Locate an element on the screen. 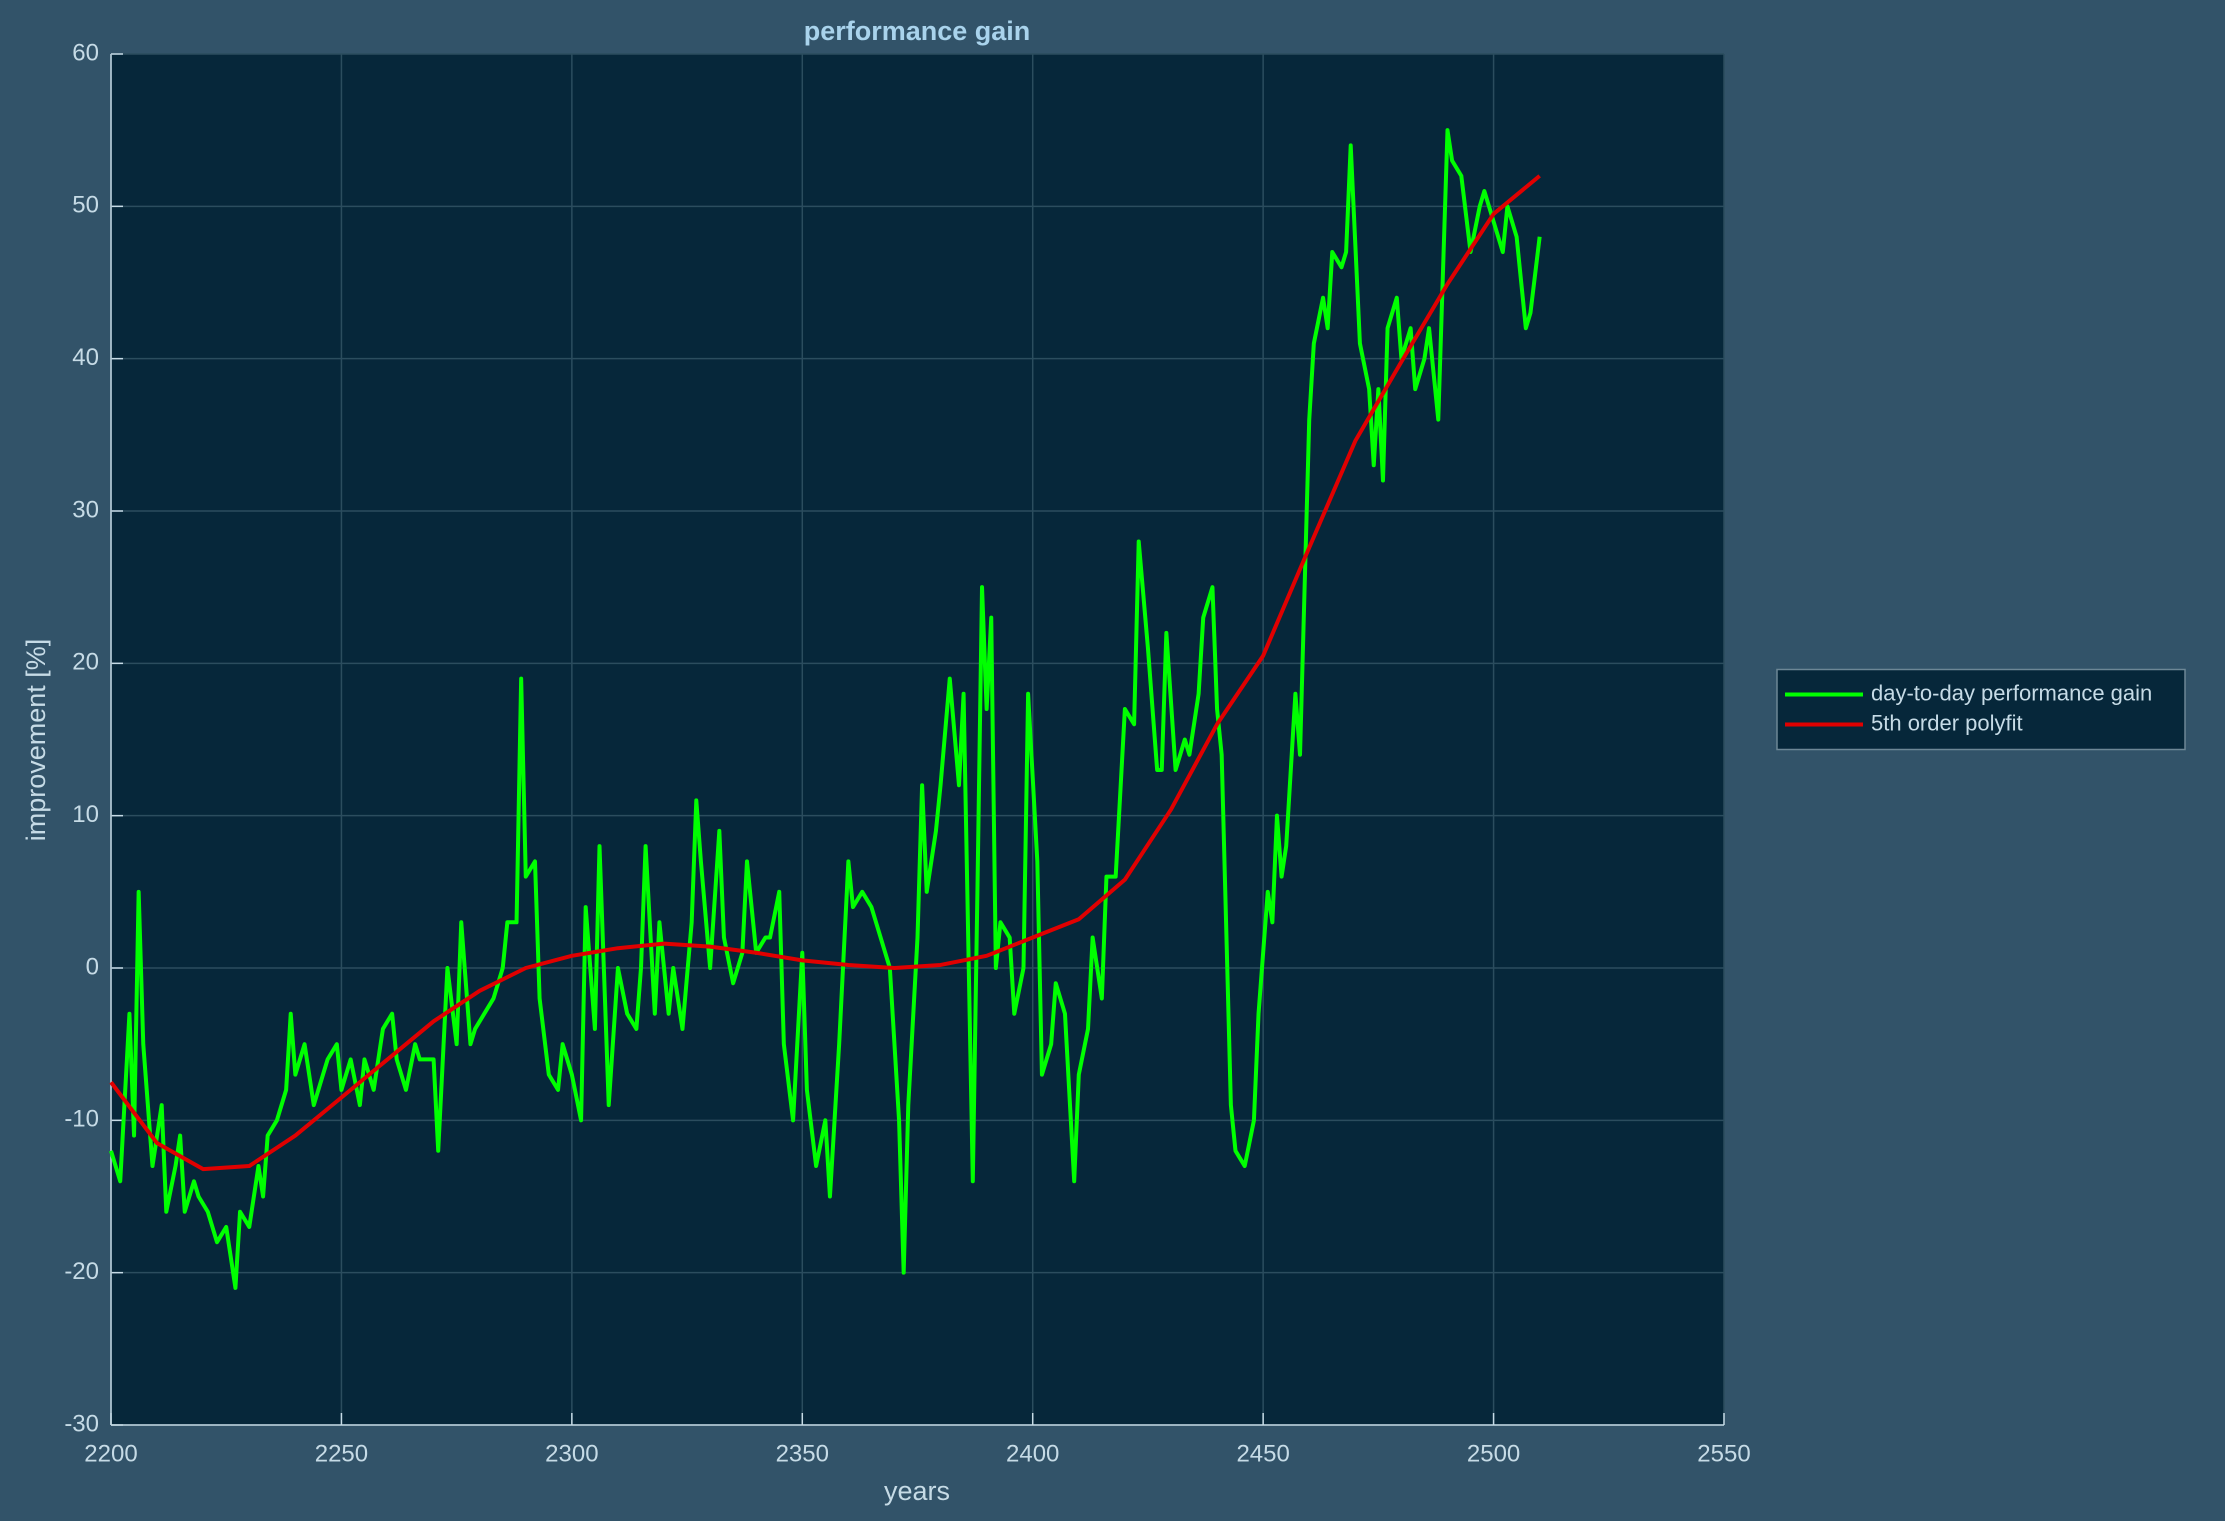 The height and width of the screenshot is (1521, 2225). legend-box is located at coordinates (1981, 709).